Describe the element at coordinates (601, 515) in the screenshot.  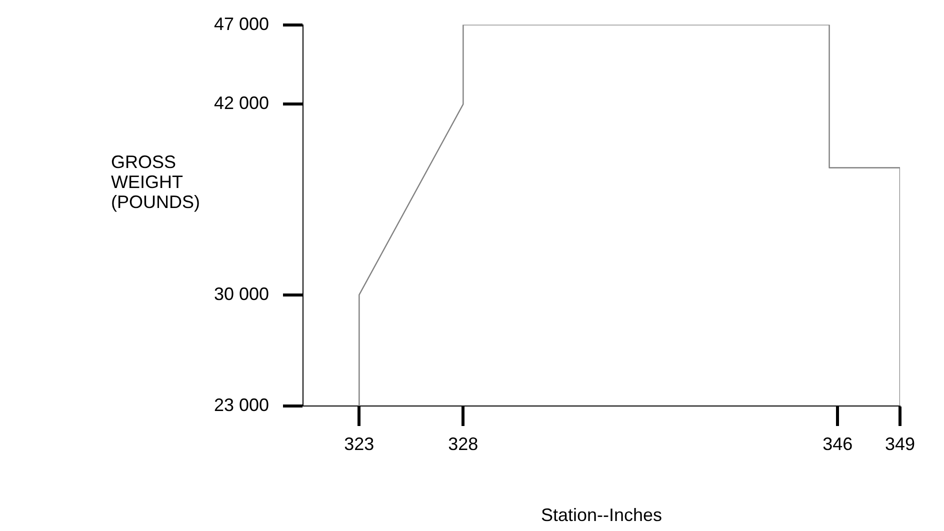
I see `x-axis-title: Station--Inches` at that location.